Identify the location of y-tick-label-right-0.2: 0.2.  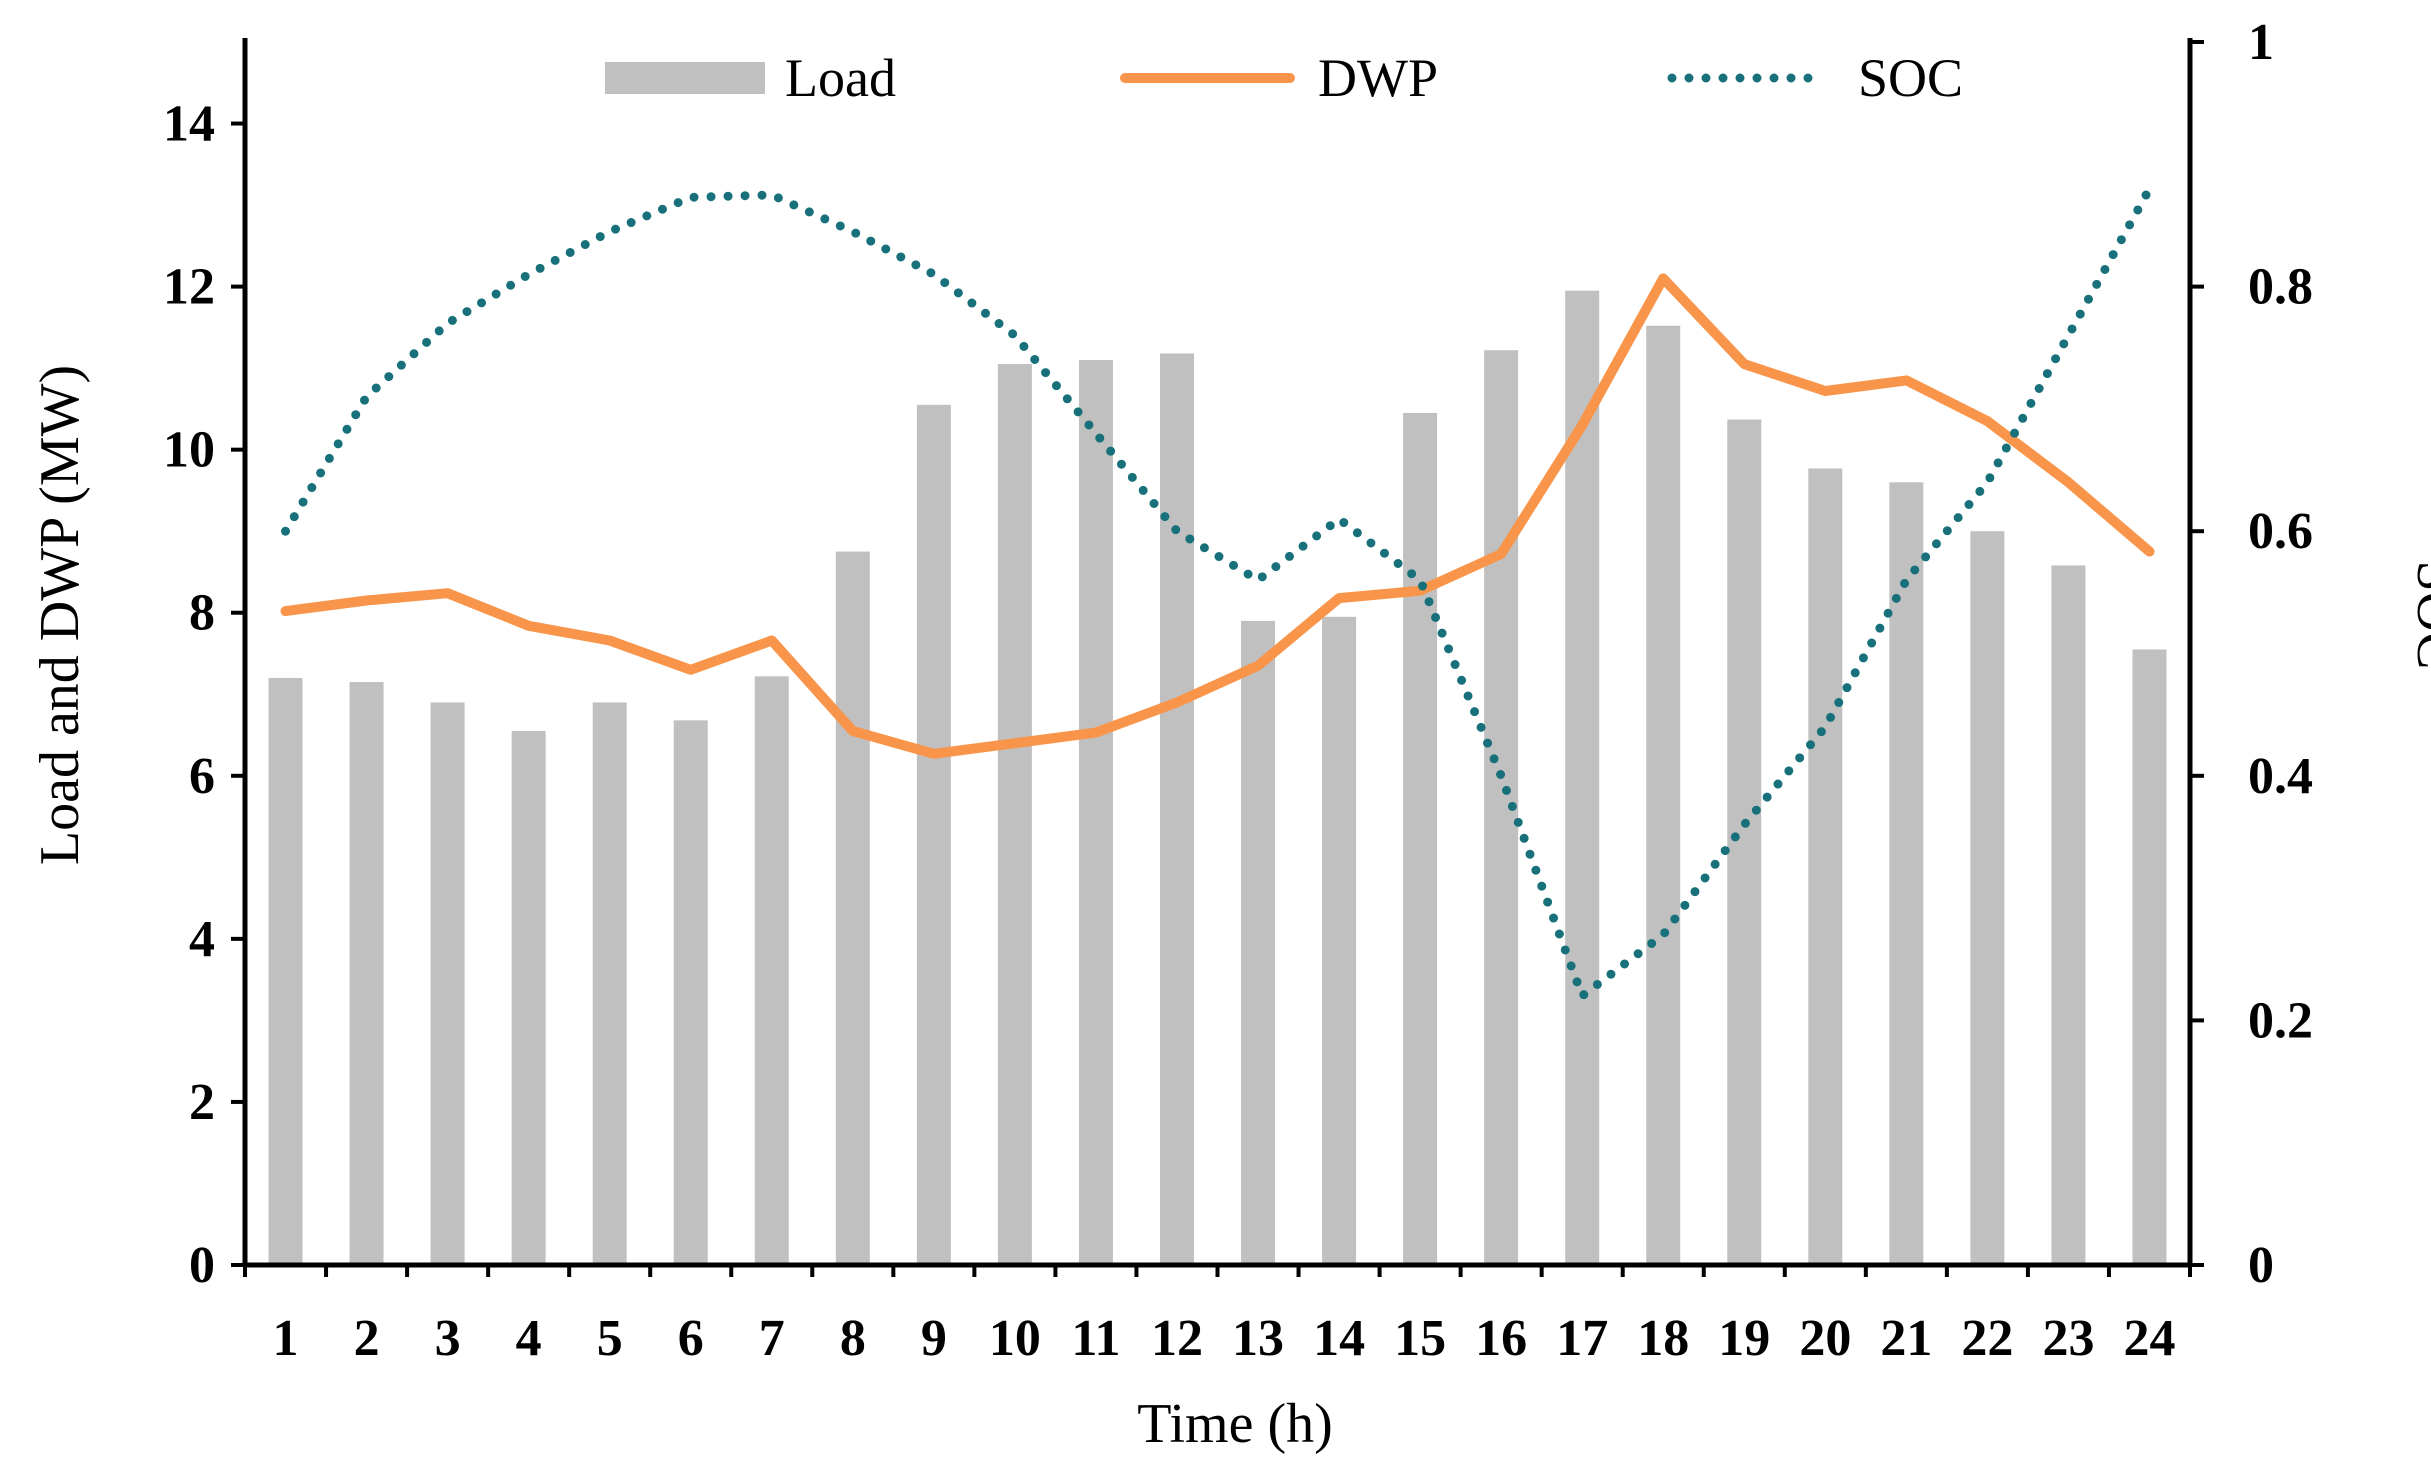
(2280, 1020).